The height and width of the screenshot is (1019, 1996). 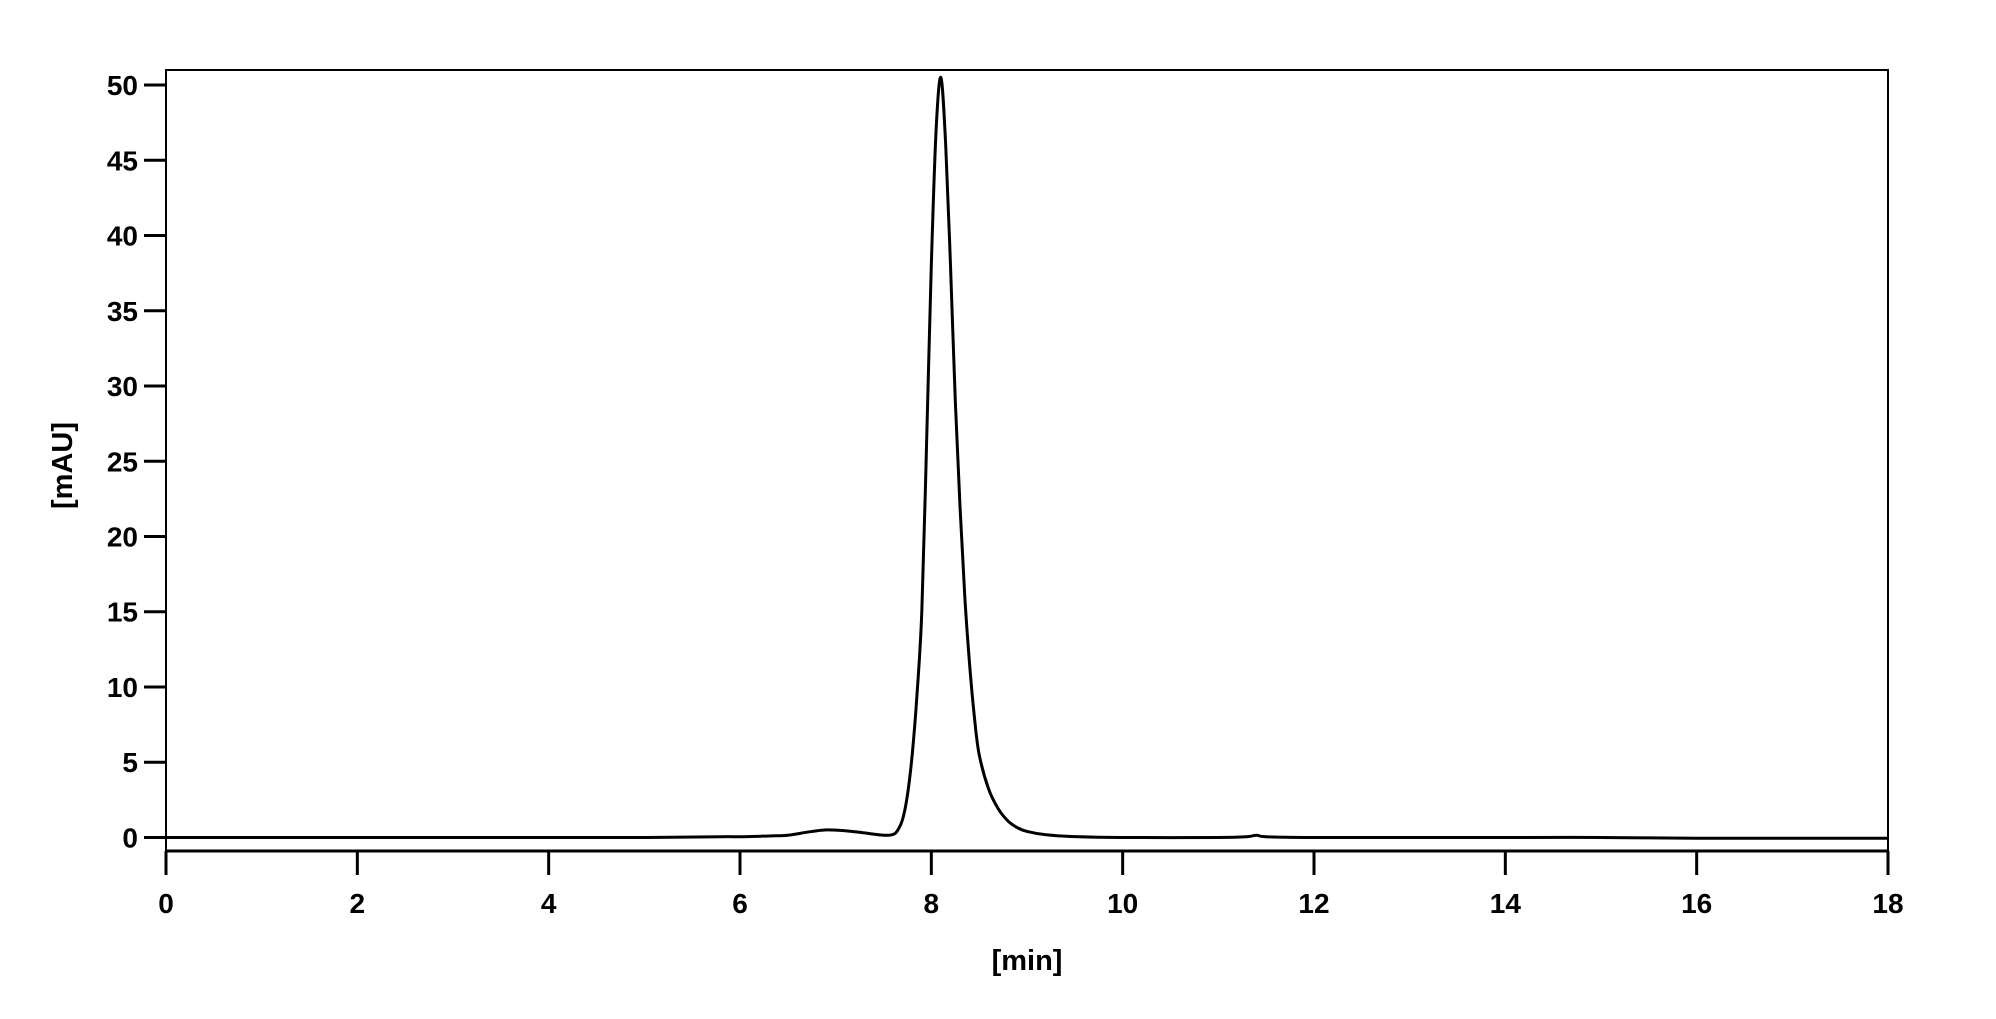 What do you see at coordinates (740, 903) in the screenshot?
I see `x-tick-label: 6` at bounding box center [740, 903].